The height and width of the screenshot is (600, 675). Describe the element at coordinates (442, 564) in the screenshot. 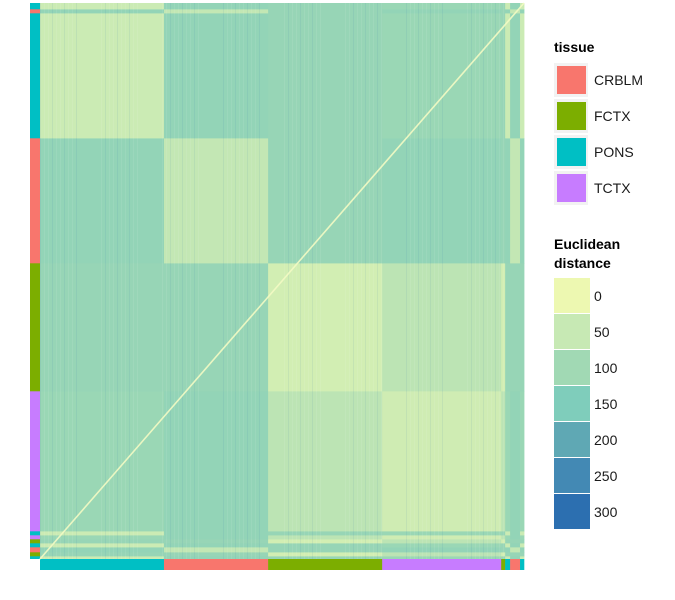

I see `column-sidebar-tctx` at that location.